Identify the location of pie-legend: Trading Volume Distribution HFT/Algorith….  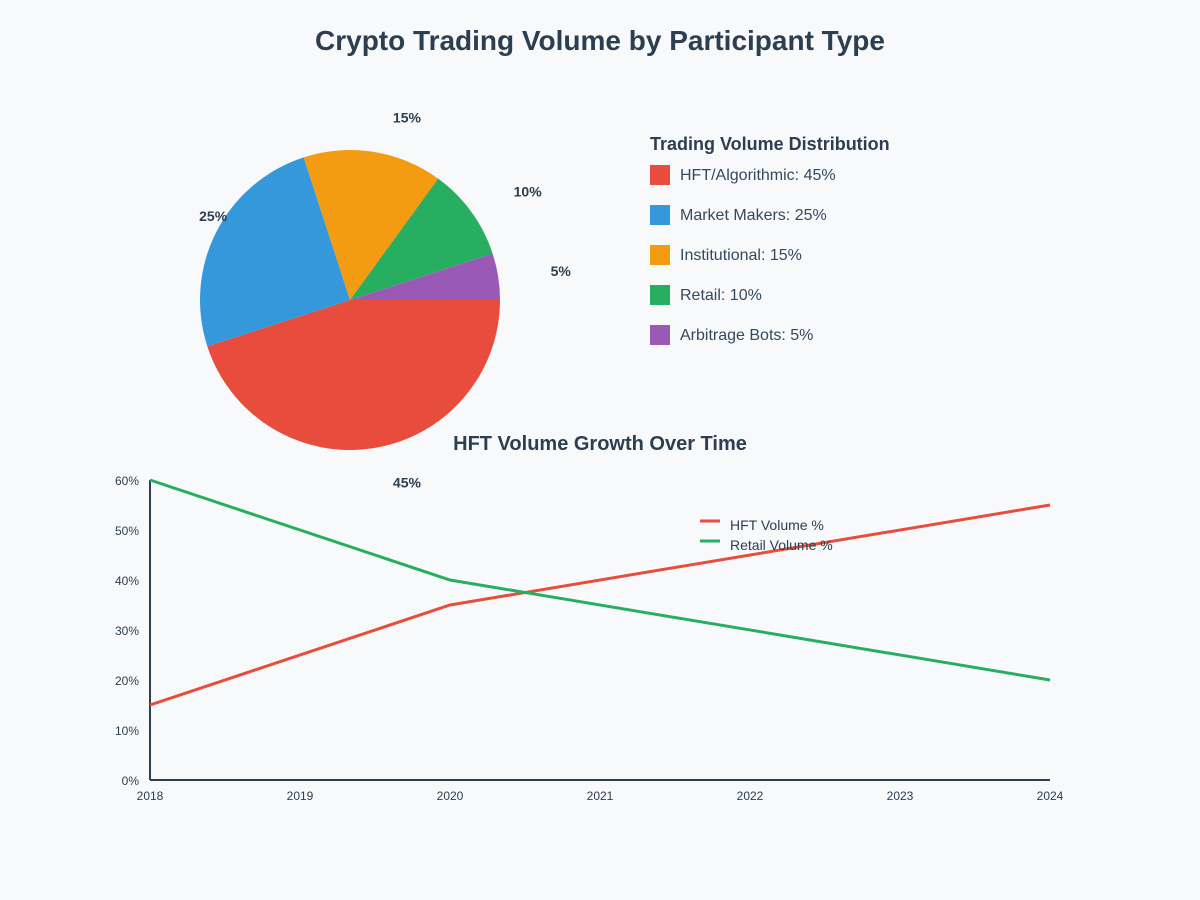
(770, 239).